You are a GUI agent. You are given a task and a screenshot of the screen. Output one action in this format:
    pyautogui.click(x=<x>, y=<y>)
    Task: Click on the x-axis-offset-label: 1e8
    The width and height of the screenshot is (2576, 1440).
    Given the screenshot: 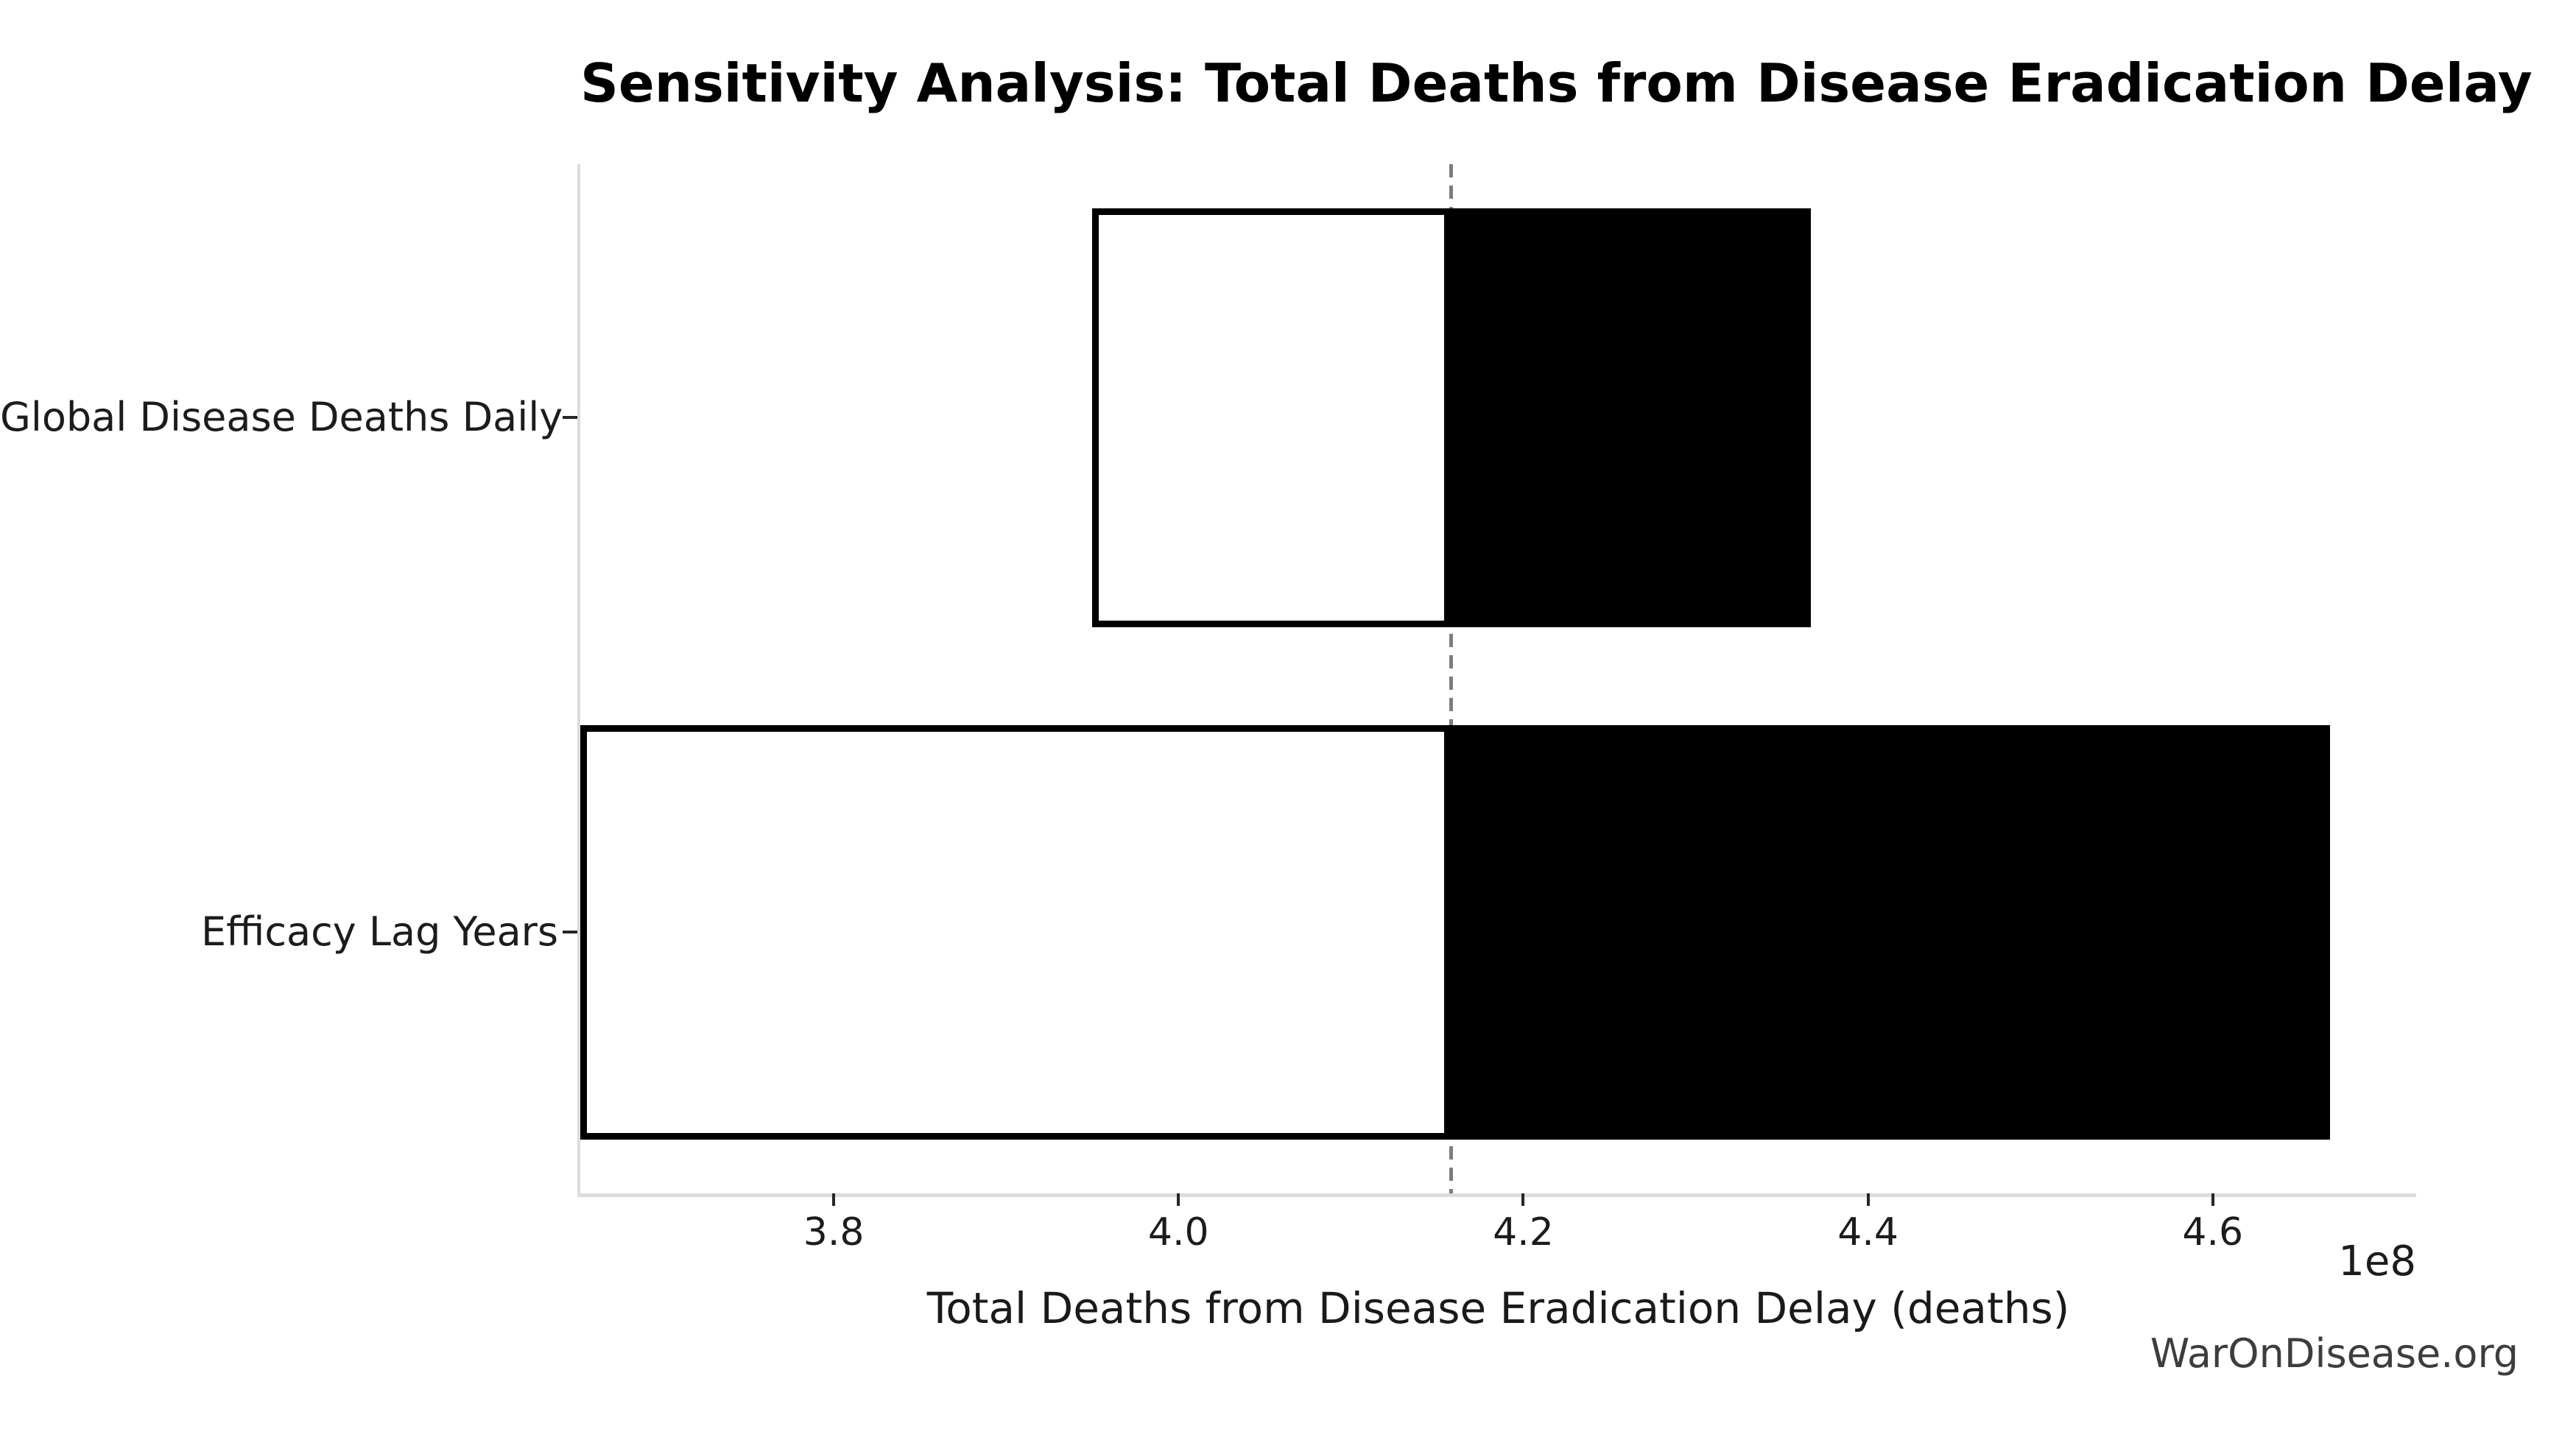 What is the action you would take?
    pyautogui.click(x=2377, y=1261)
    